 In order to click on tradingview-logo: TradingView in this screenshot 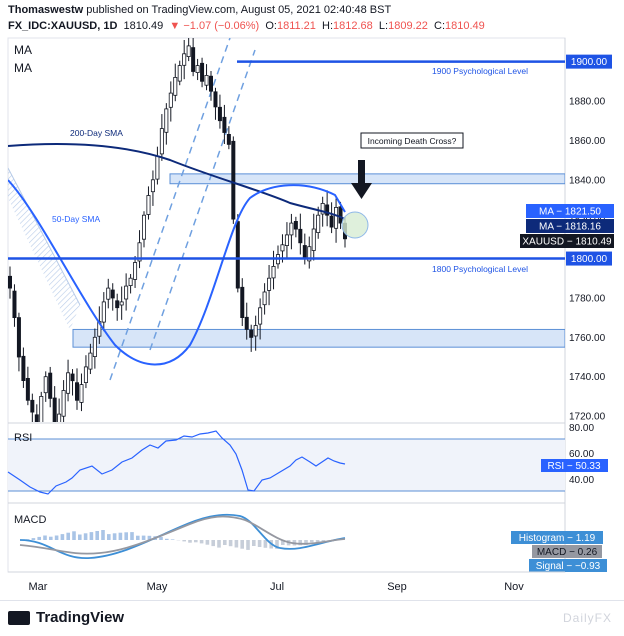, I will do `click(66, 617)`.